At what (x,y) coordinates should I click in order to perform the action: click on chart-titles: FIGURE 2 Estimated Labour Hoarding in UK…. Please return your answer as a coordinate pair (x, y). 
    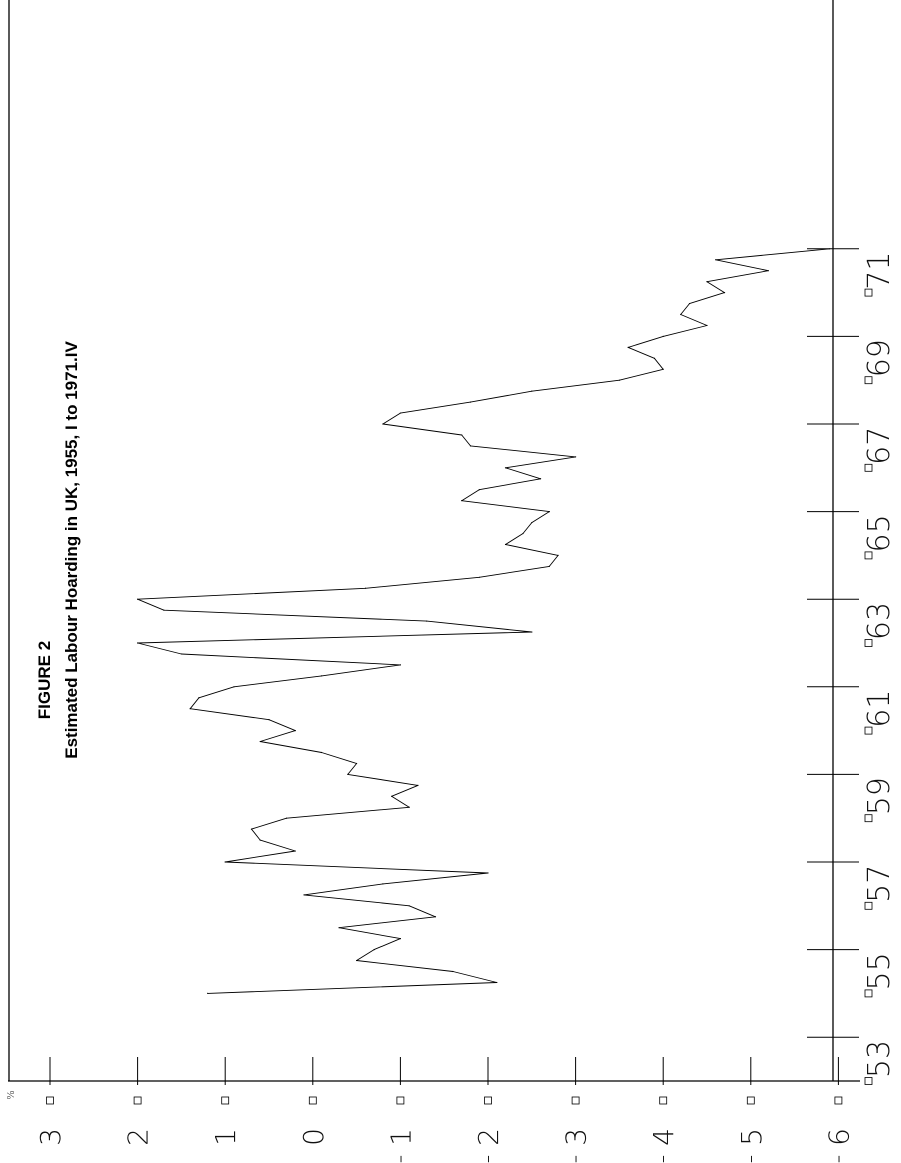
    Looking at the image, I should click on (43, 720).